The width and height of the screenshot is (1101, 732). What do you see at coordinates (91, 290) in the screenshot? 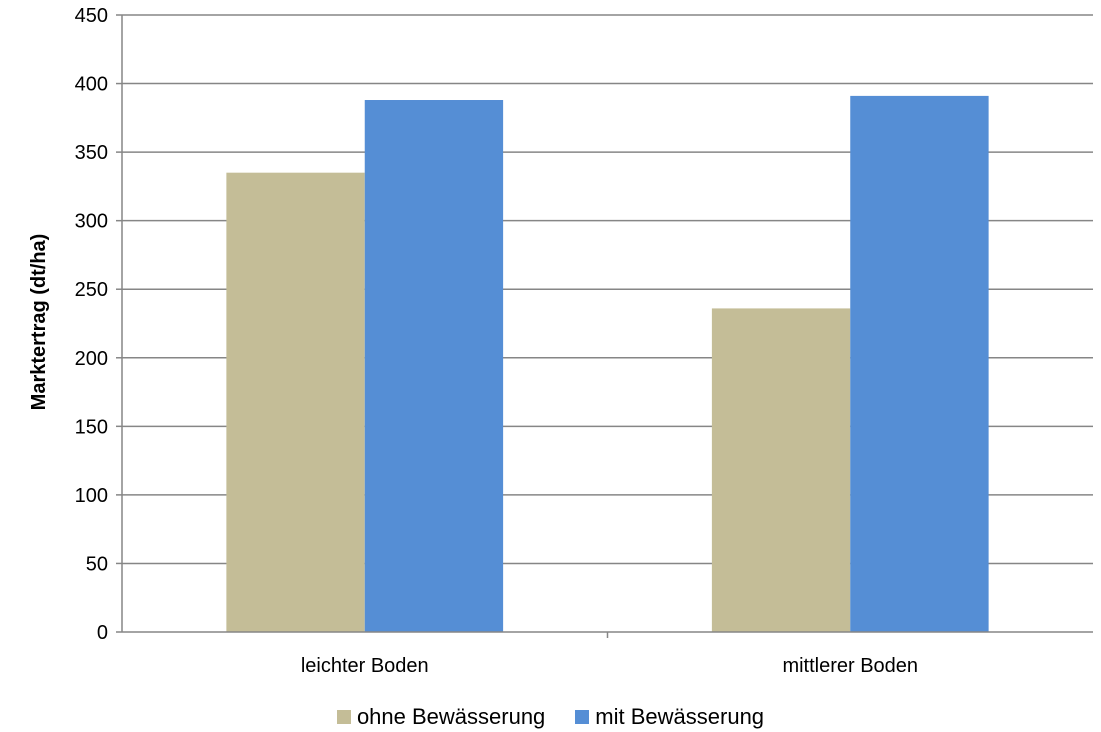
I see `y-tick-label: 250` at bounding box center [91, 290].